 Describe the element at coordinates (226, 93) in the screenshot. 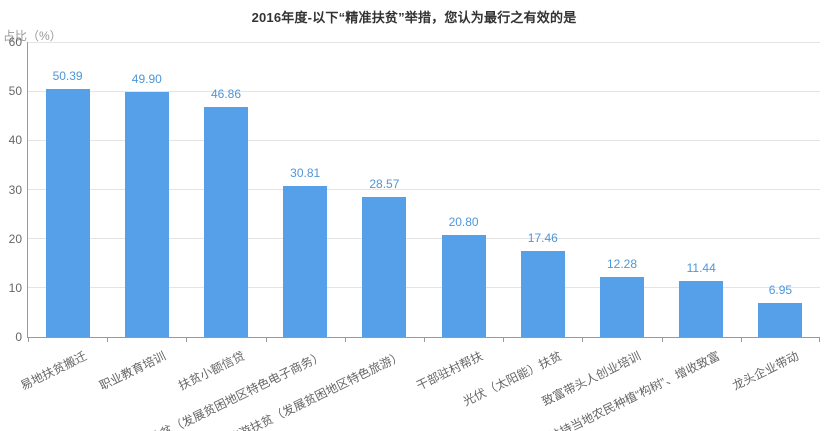

I see `bar-value-label: 46.86` at that location.